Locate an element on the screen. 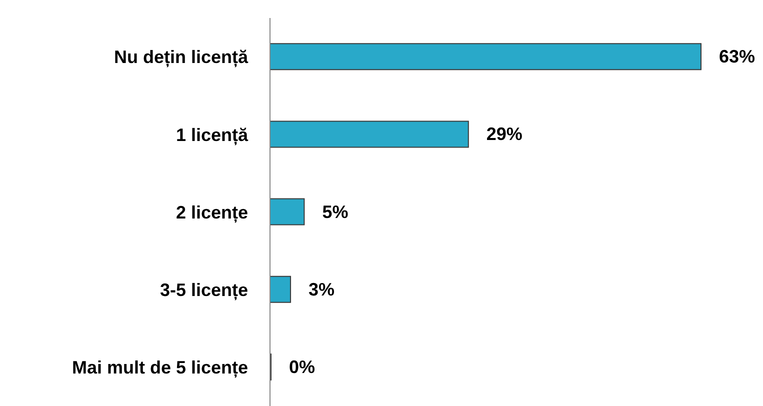 Image resolution: width=763 pixels, height=406 pixels. data-label: 29% is located at coordinates (504, 134).